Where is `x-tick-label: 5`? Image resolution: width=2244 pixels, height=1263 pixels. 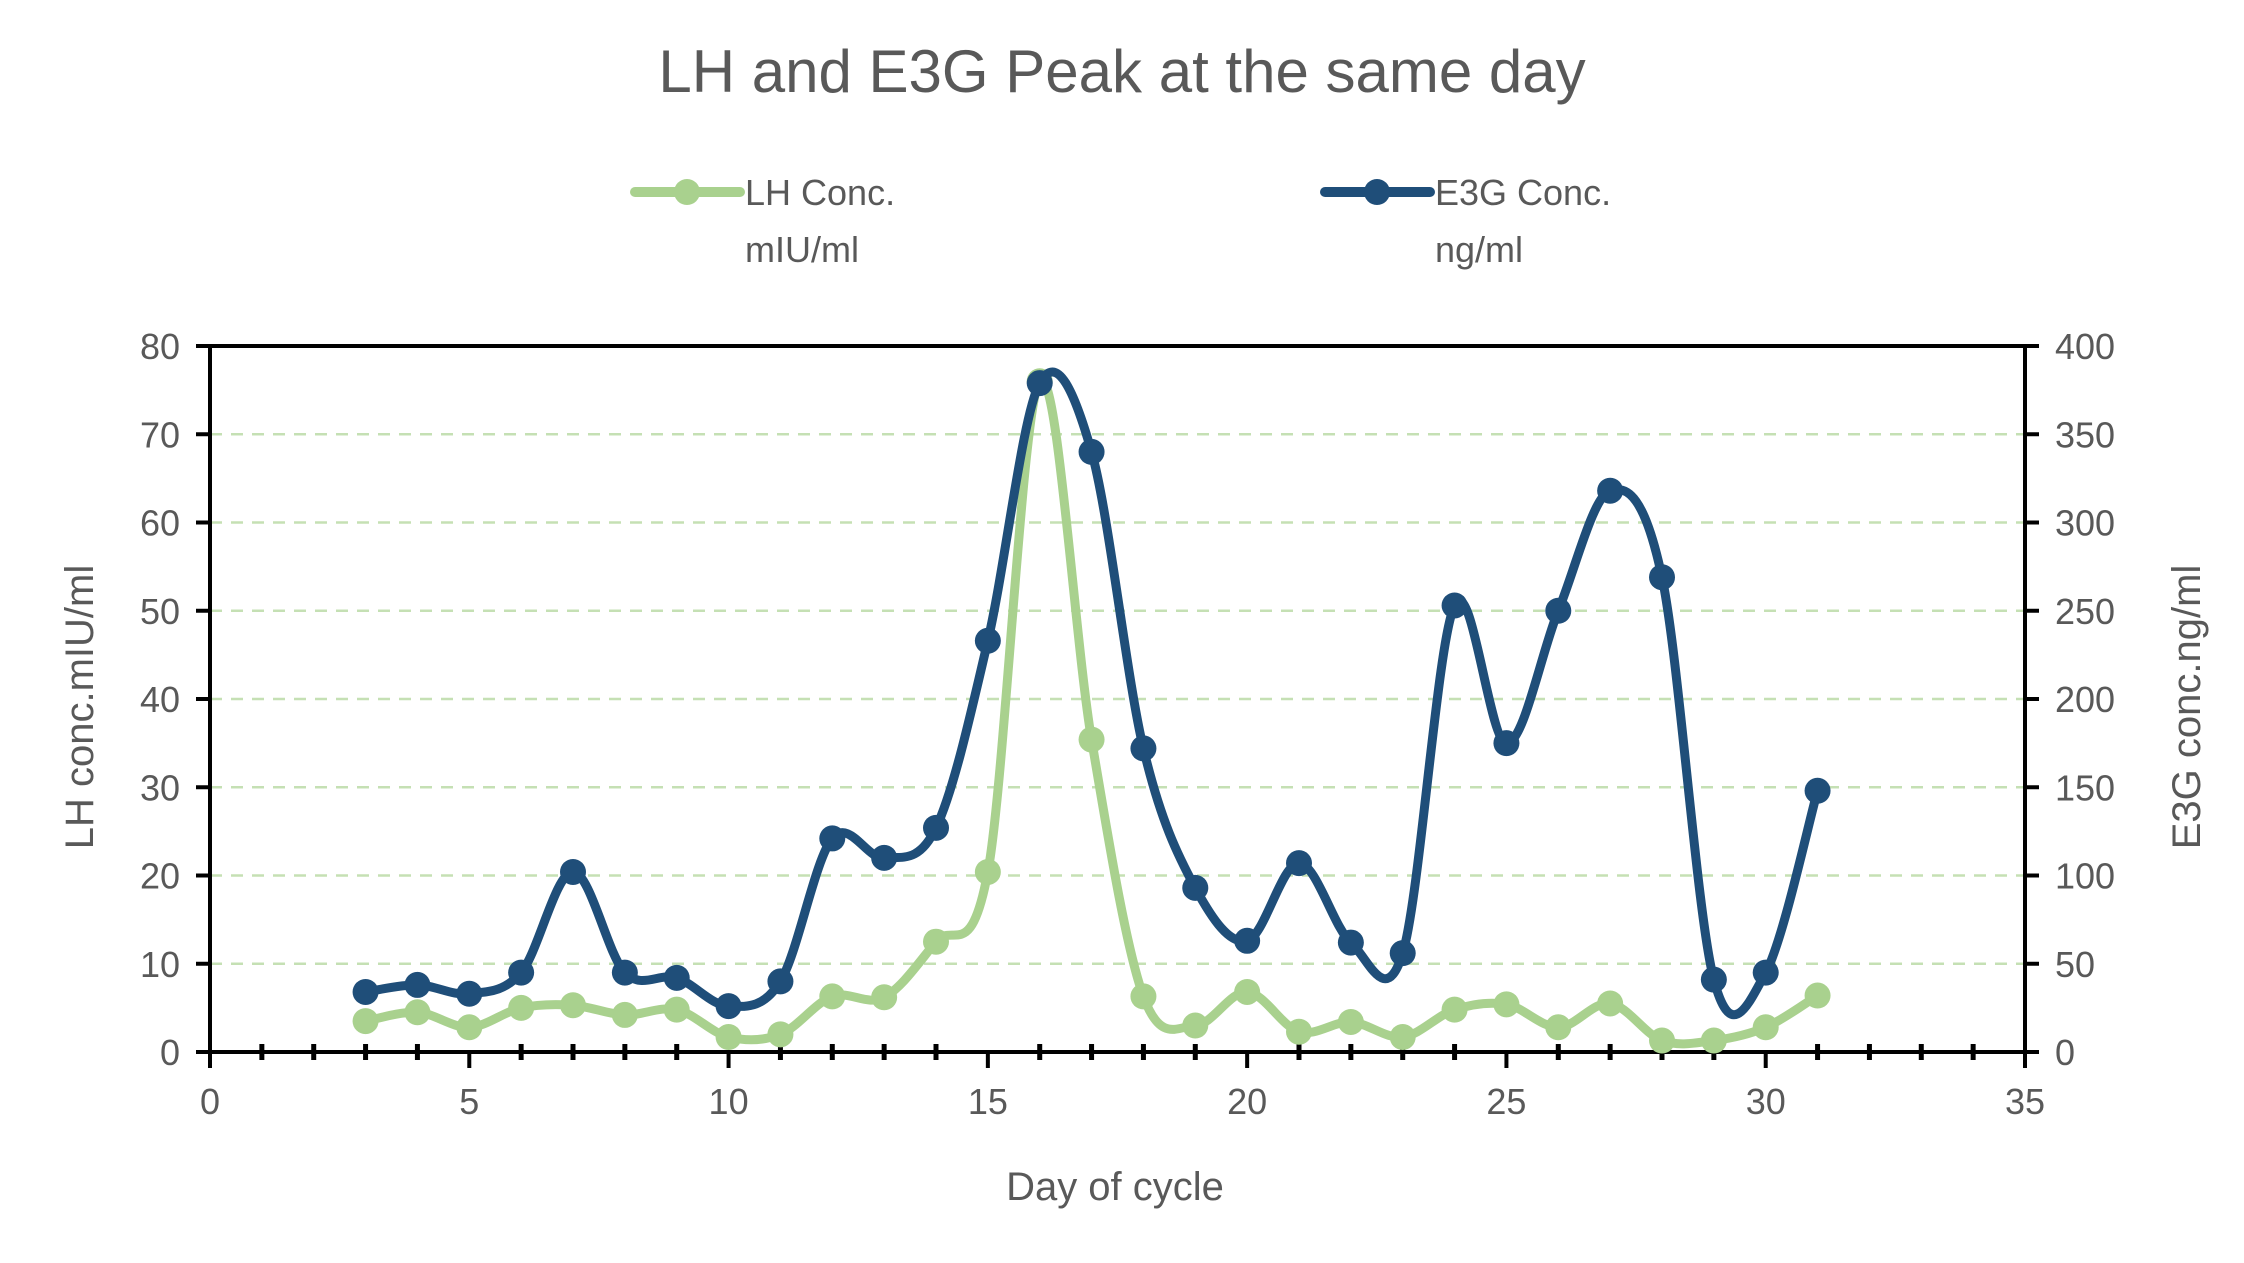
x-tick-label: 5 is located at coordinates (469, 1101).